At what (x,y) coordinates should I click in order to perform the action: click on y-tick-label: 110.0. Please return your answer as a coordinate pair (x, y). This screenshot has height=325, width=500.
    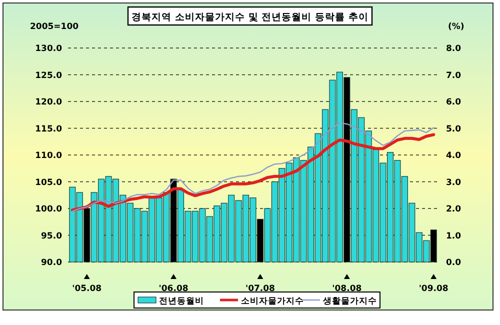
    Looking at the image, I should click on (48, 156).